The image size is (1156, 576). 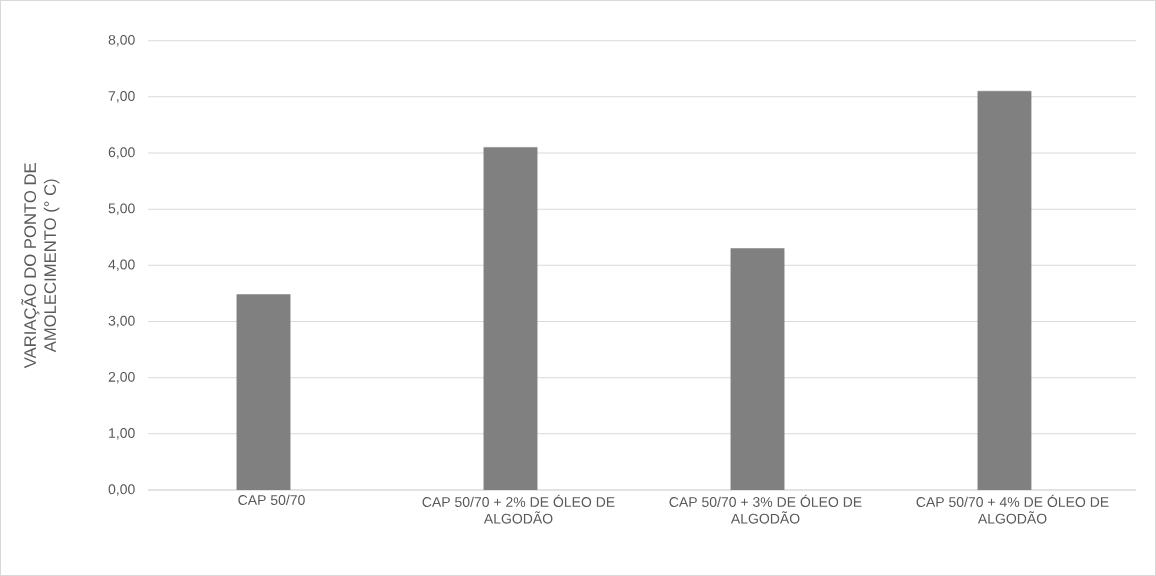 I want to click on y-tick-label: 4,00, so click(x=121, y=265).